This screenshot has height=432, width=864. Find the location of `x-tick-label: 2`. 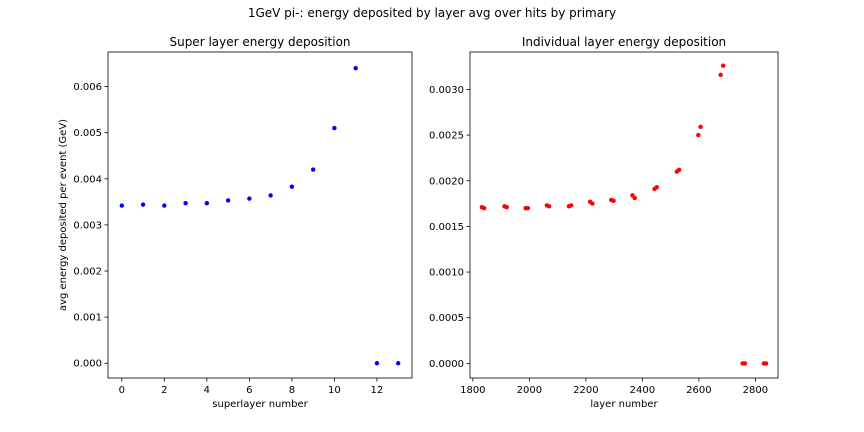

x-tick-label: 2 is located at coordinates (164, 390).